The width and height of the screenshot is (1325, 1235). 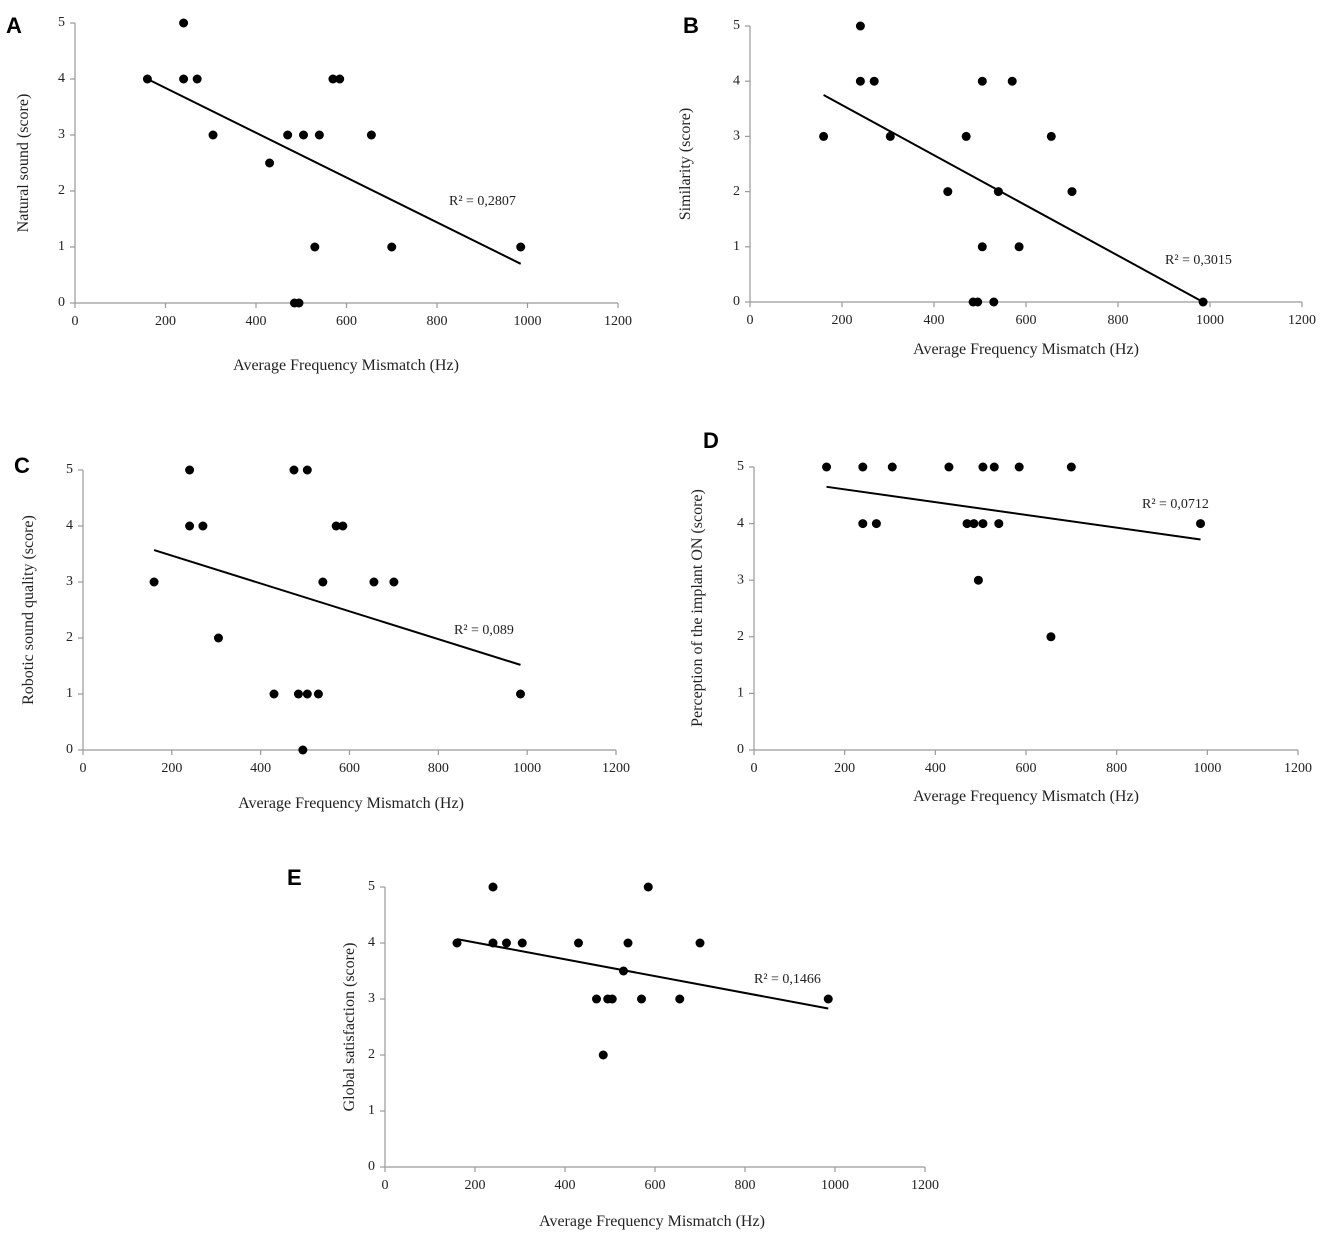 I want to click on r-squared-label: R² = 0,2807, so click(x=482, y=201).